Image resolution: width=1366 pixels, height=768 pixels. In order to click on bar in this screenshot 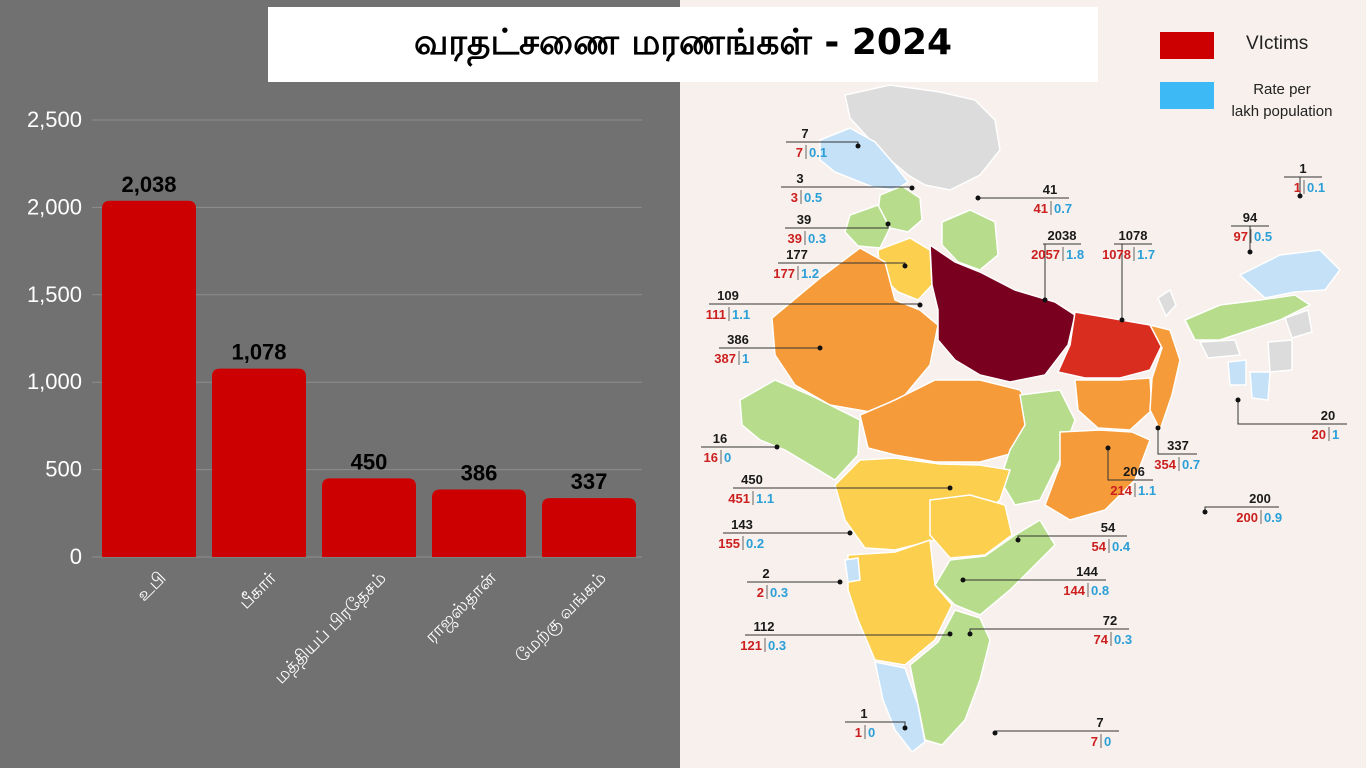, I will do `click(259, 462)`.